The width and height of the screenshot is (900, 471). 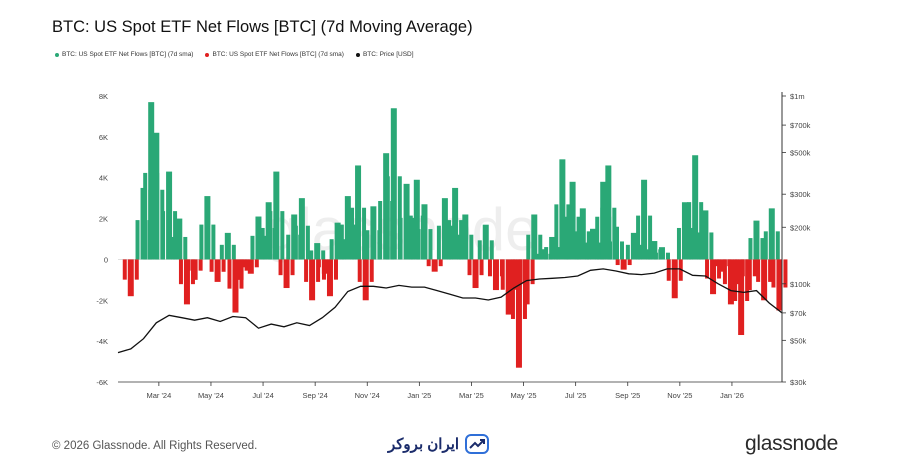 What do you see at coordinates (158, 395) in the screenshot?
I see `x-axis-tick-label: Mar '24` at bounding box center [158, 395].